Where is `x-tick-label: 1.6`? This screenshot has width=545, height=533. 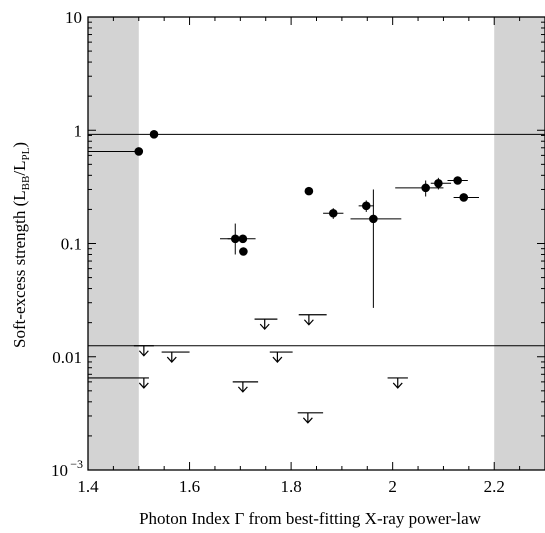
x-tick-label: 1.6 is located at coordinates (189, 486).